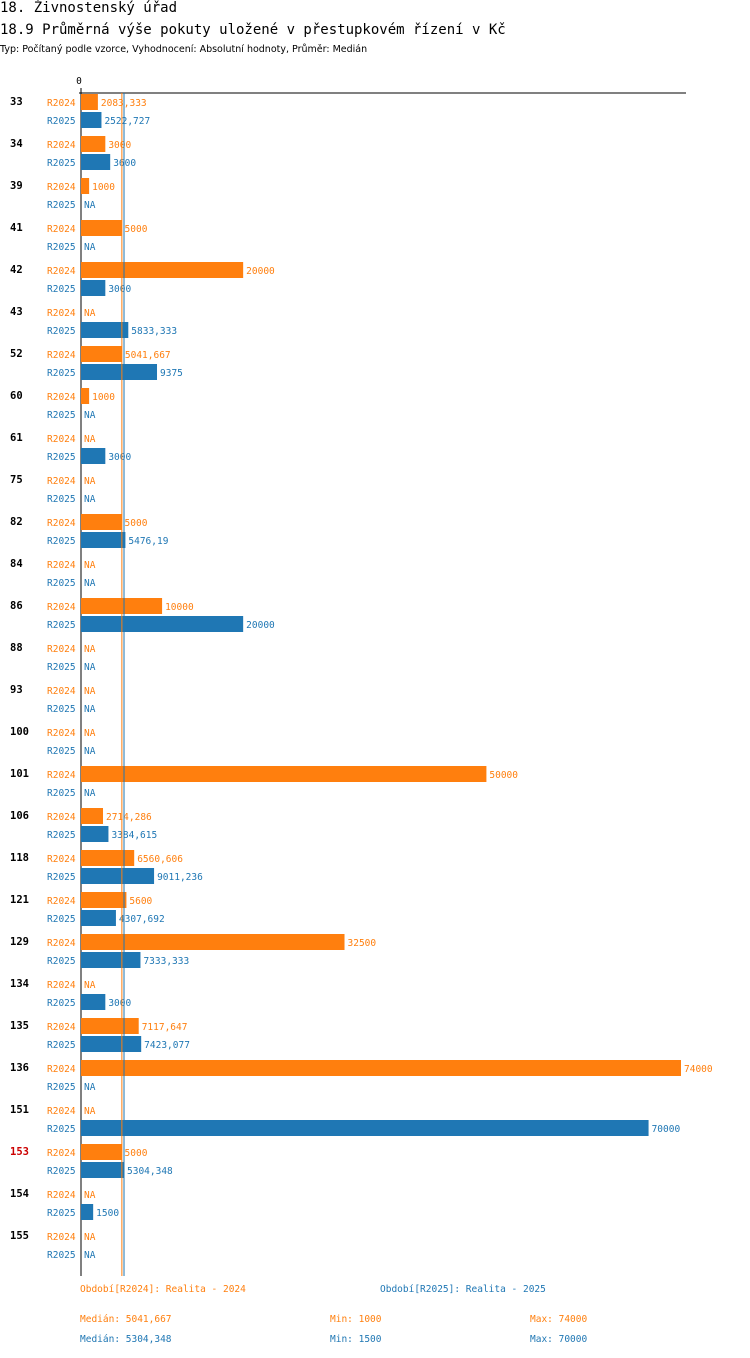 The image size is (750, 1358). I want to click on stat-r2024-max: Max: 74000, so click(559, 1319).